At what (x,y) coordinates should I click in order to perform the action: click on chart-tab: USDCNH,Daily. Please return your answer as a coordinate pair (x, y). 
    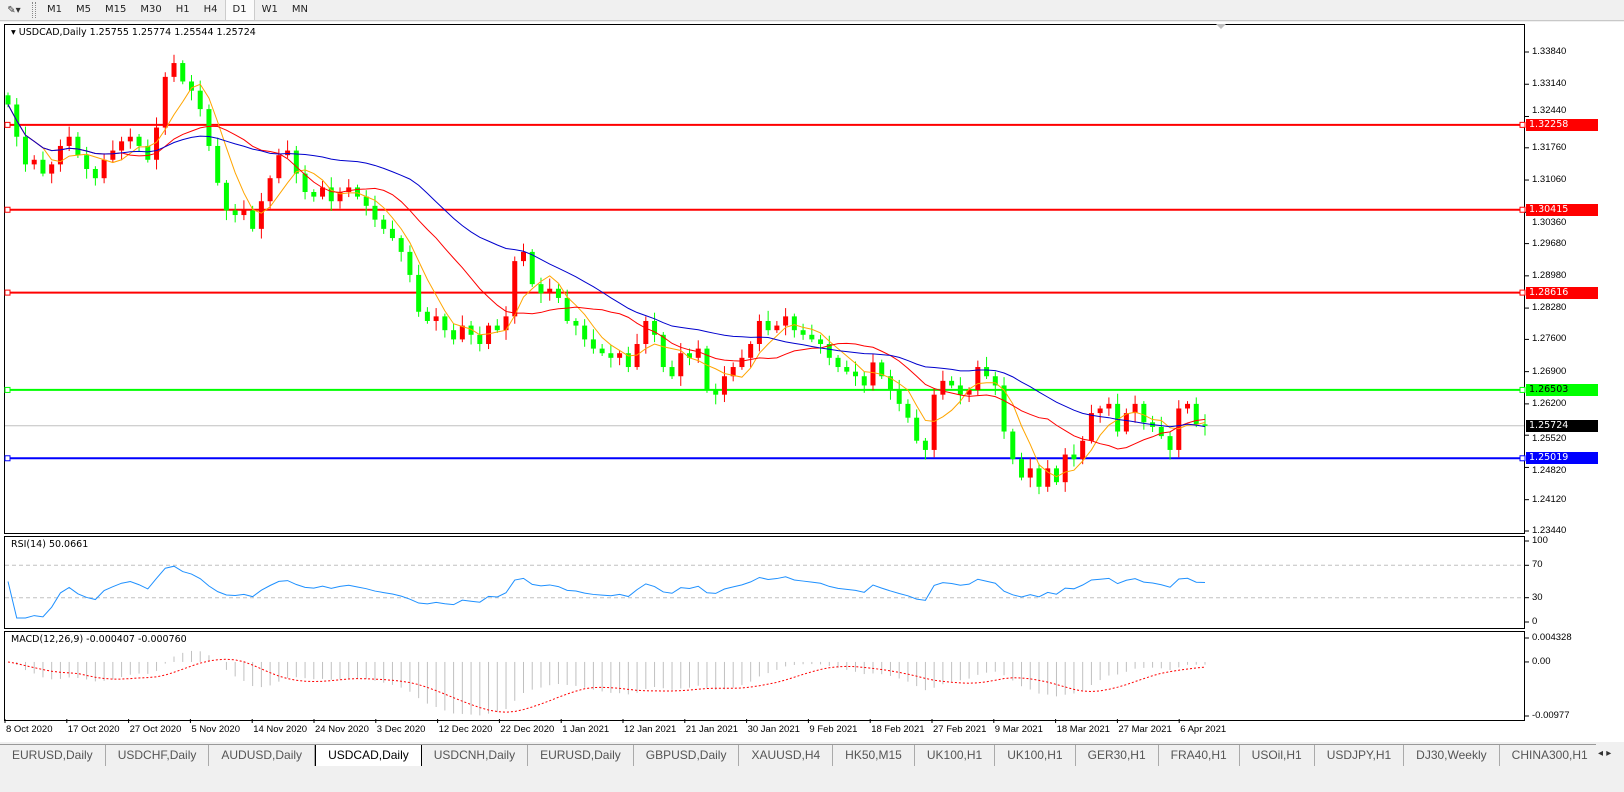
    Looking at the image, I should click on (475, 755).